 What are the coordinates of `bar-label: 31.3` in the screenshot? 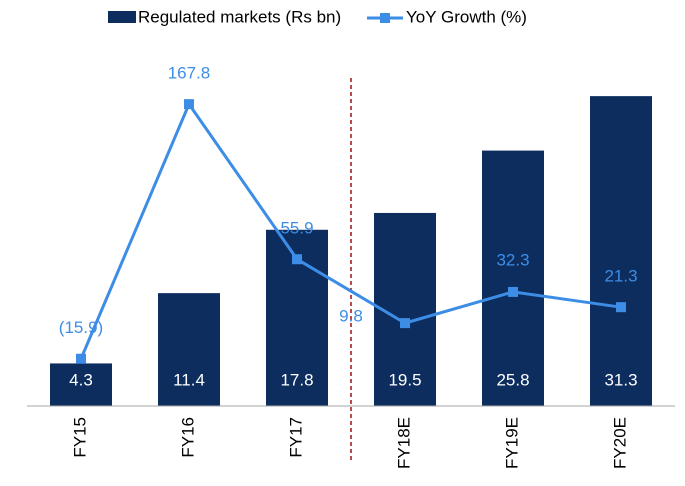 It's located at (620, 379).